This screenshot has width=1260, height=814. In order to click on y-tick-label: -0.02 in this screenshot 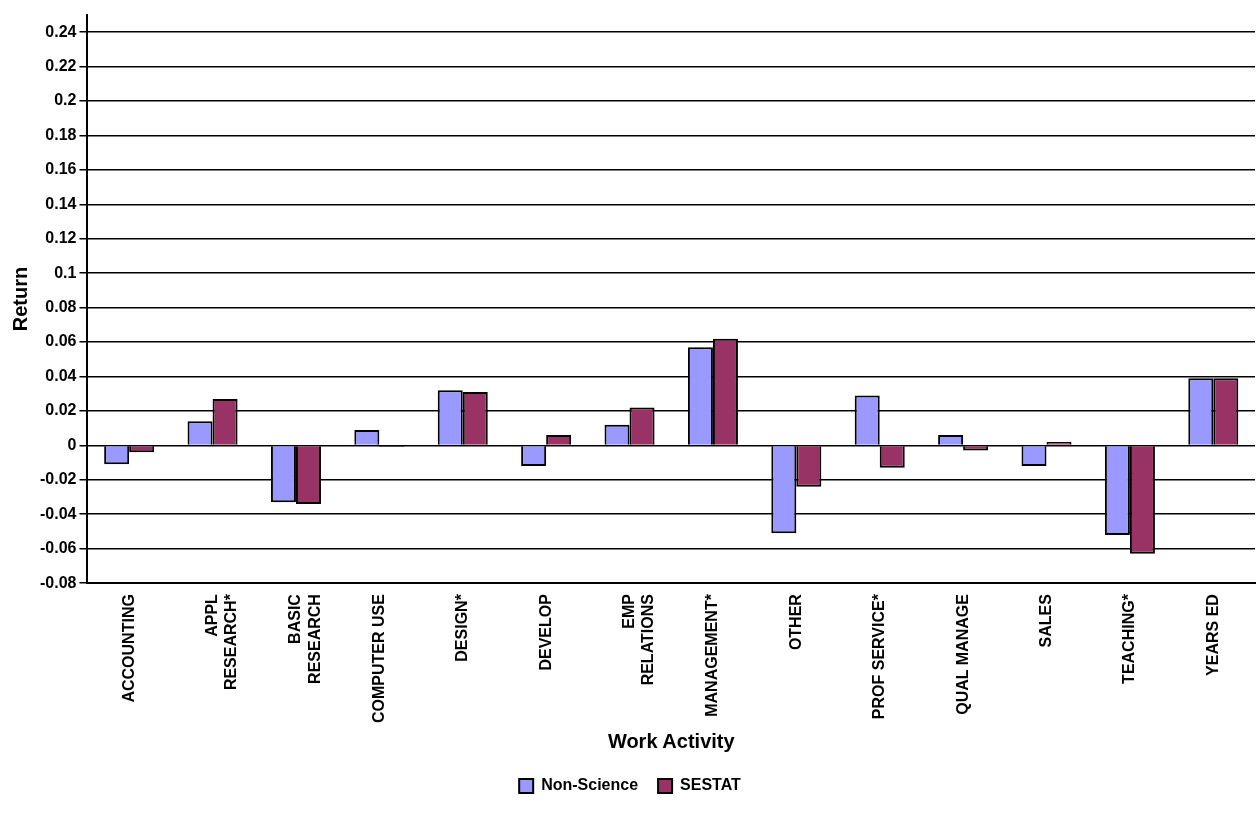, I will do `click(58, 479)`.